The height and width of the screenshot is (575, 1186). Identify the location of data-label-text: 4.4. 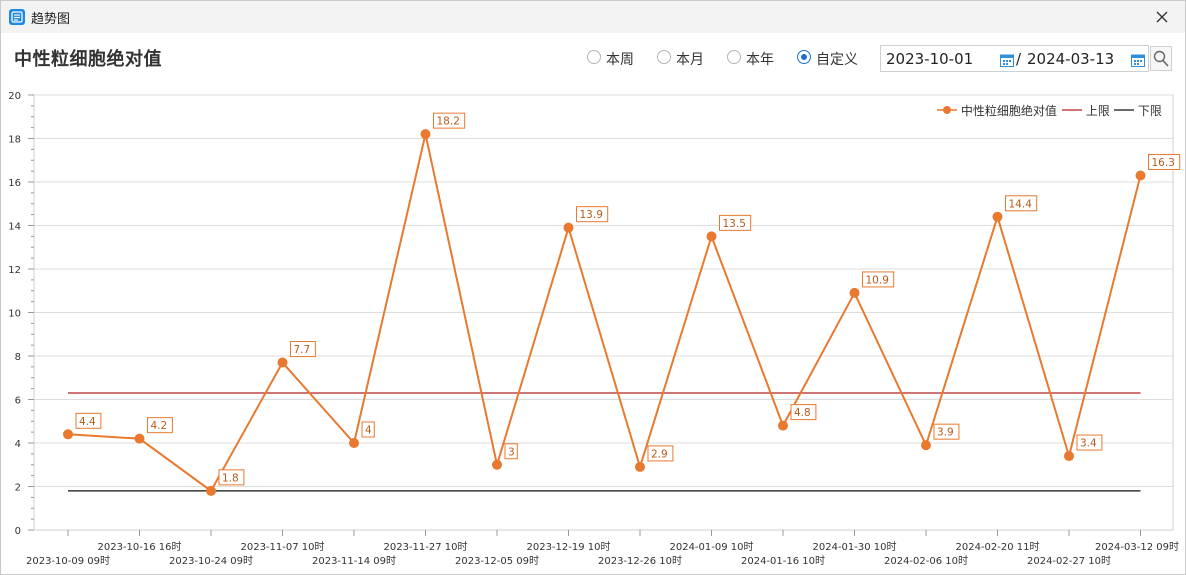
(87, 422).